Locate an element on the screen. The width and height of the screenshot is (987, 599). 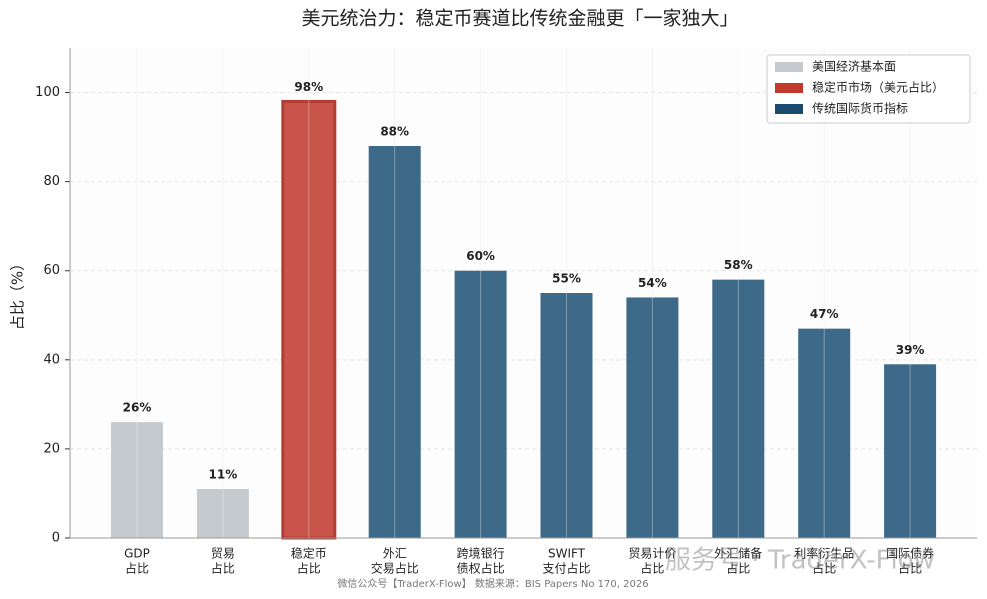
value-label: 88% is located at coordinates (394, 132).